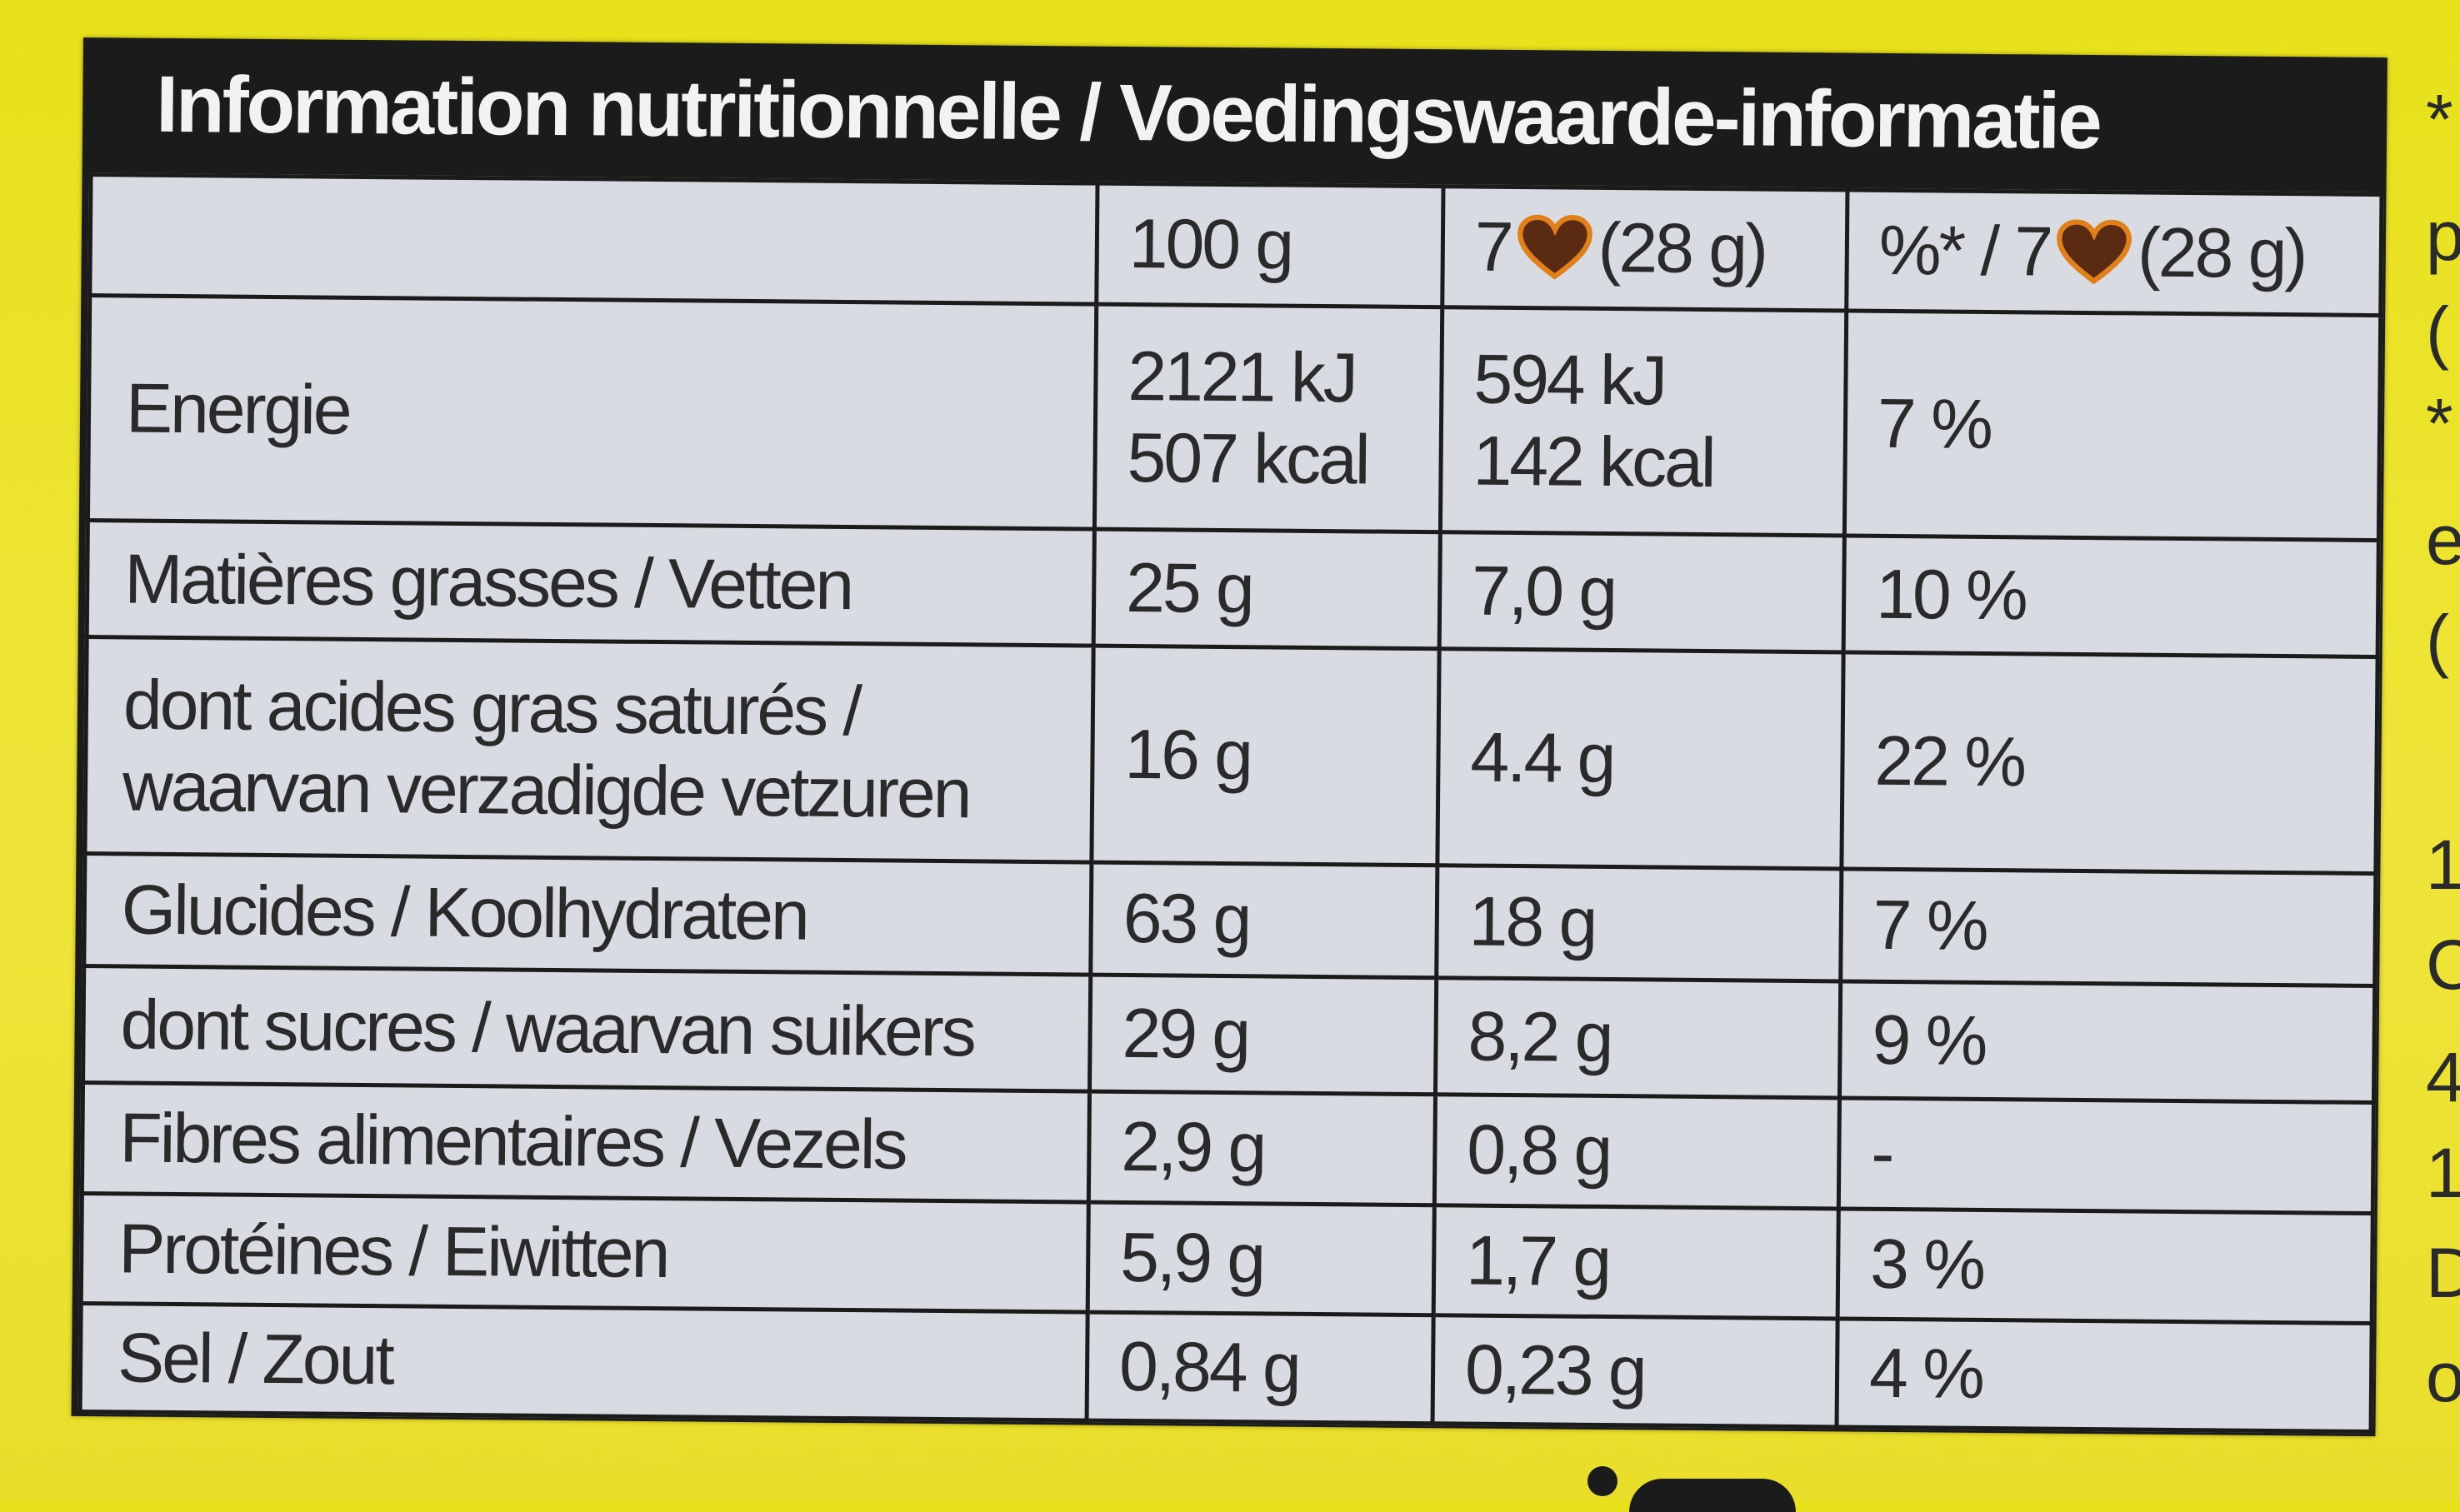 The width and height of the screenshot is (2460, 1512). Describe the element at coordinates (2443, 236) in the screenshot. I see `edge-glyph: p` at that location.